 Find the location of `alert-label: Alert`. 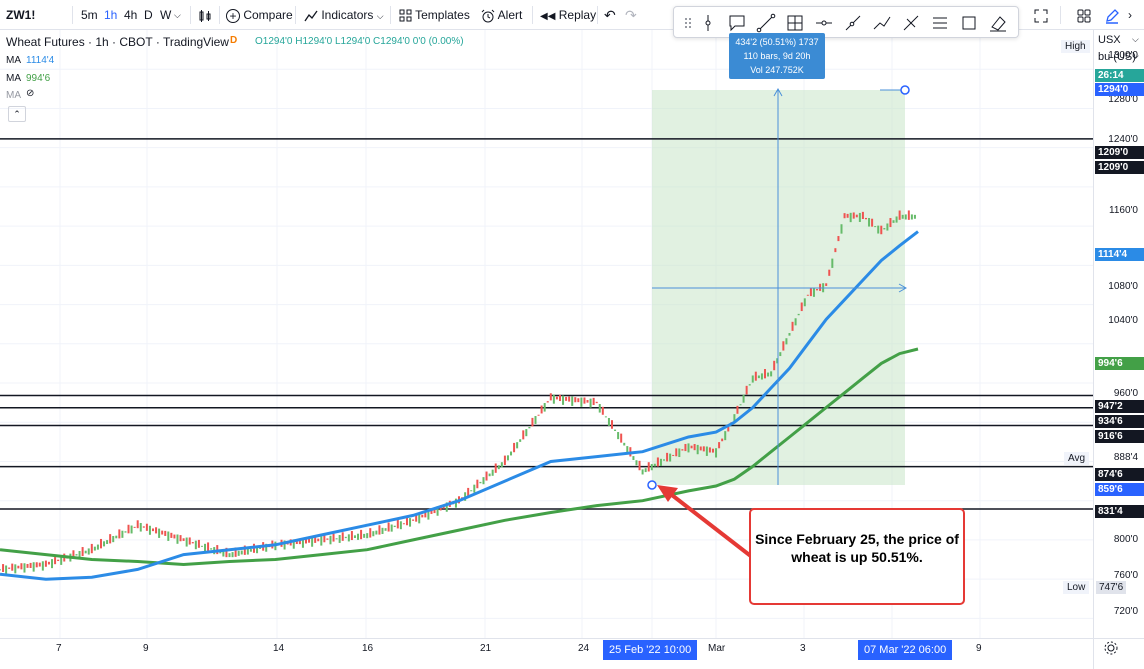

alert-label: Alert is located at coordinates (510, 15).